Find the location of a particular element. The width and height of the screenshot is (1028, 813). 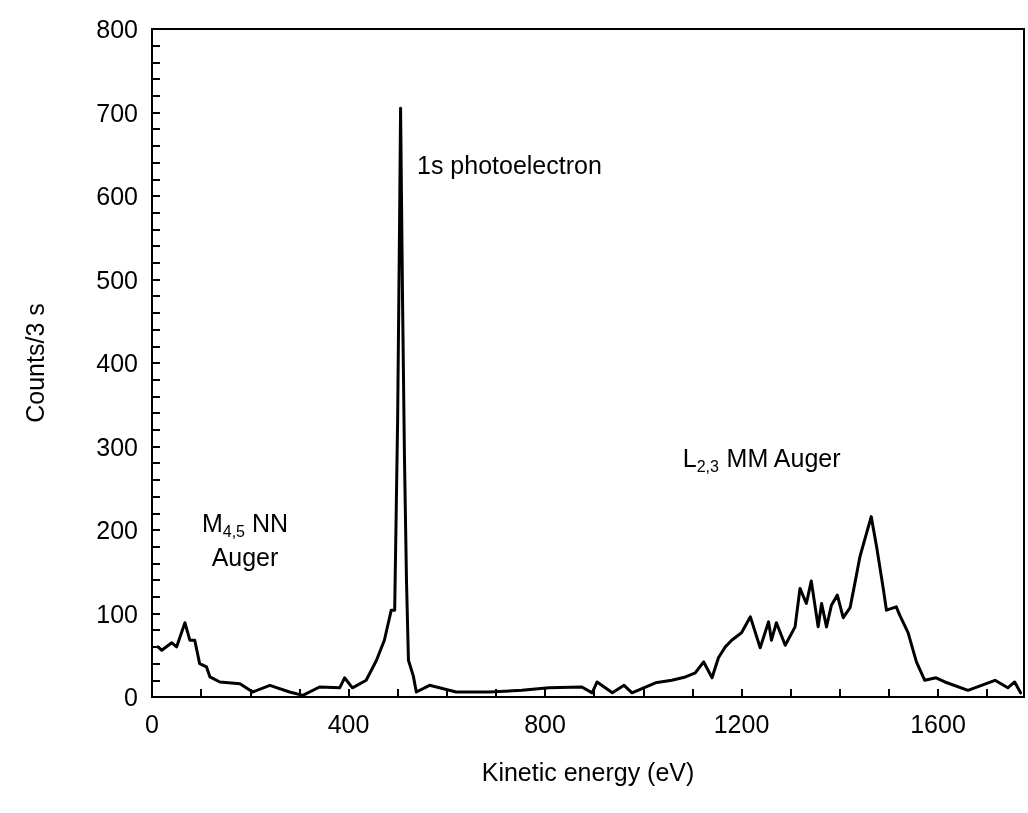

x-tick-label: 1200 is located at coordinates (741, 723).